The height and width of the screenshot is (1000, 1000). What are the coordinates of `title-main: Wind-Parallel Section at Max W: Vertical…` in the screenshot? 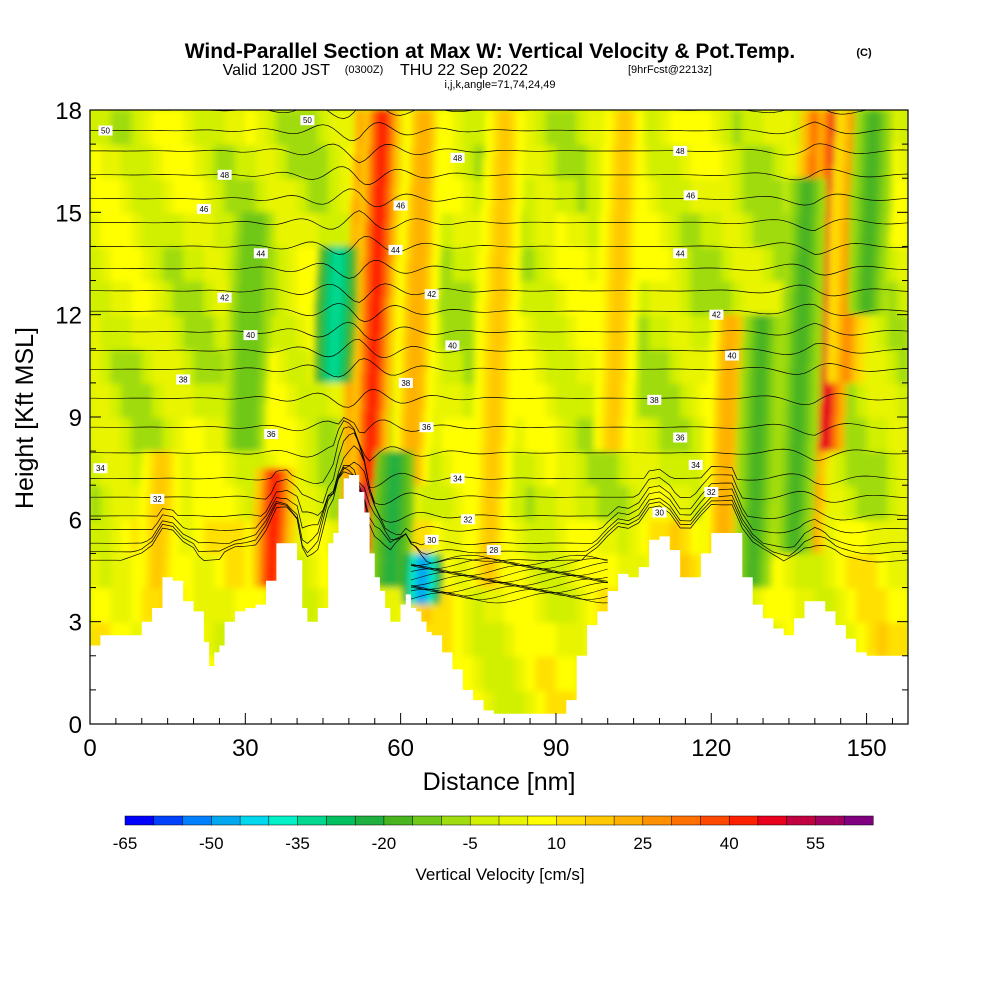 It's located at (490, 51).